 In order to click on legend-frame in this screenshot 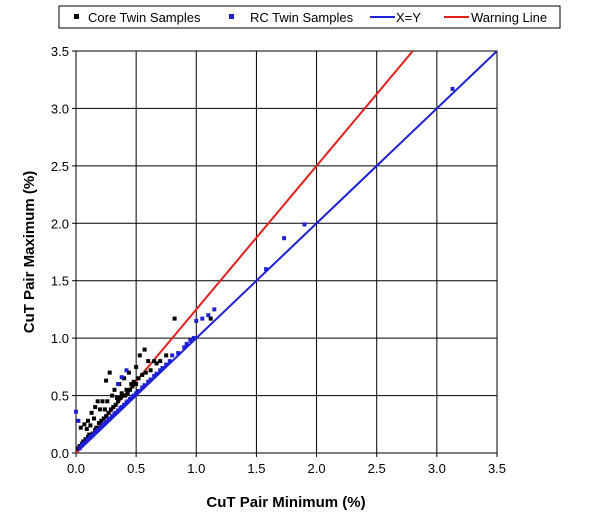, I will do `click(309, 17)`.